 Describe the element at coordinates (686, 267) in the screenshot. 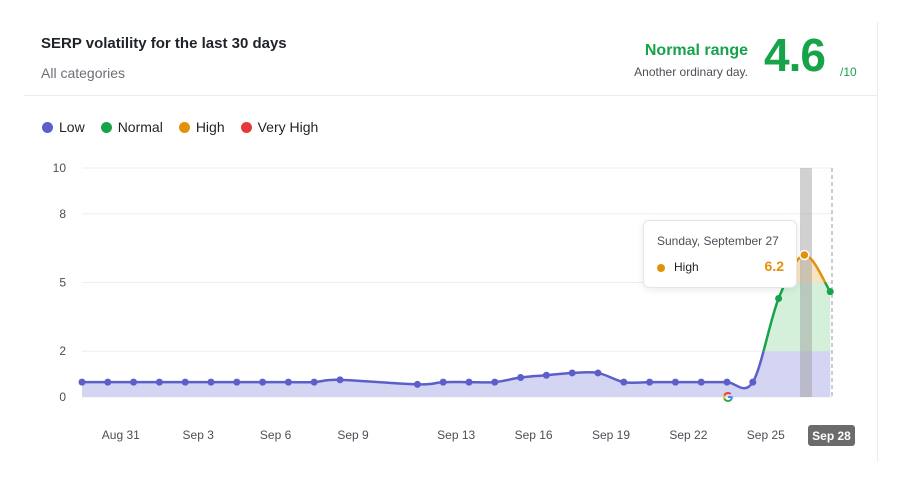

I see `tooltip-category: High` at that location.